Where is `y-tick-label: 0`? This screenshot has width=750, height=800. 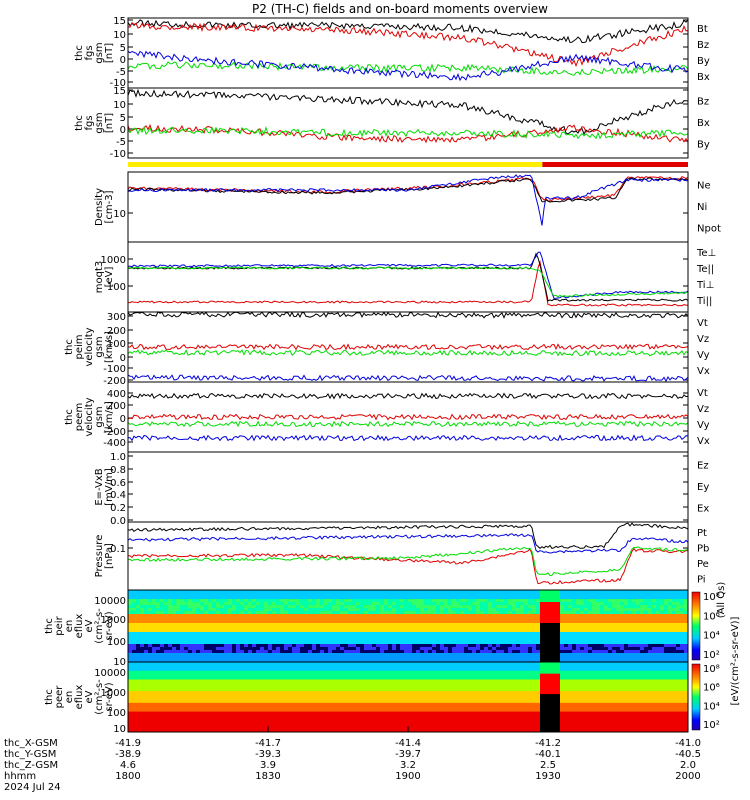 y-tick-label: 0 is located at coordinates (123, 130).